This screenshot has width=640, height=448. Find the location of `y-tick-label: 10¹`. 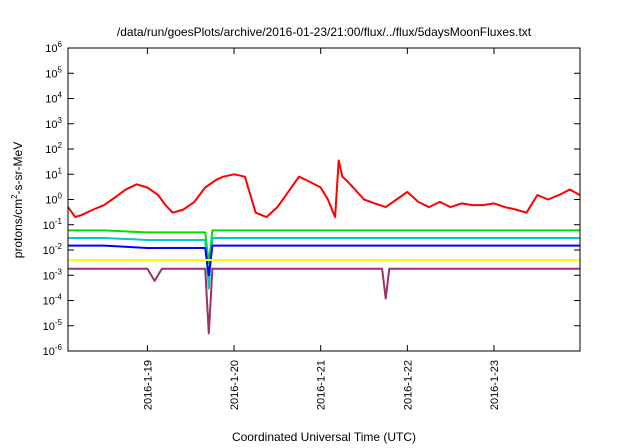

y-tick-label: 10¹ is located at coordinates (53, 173).